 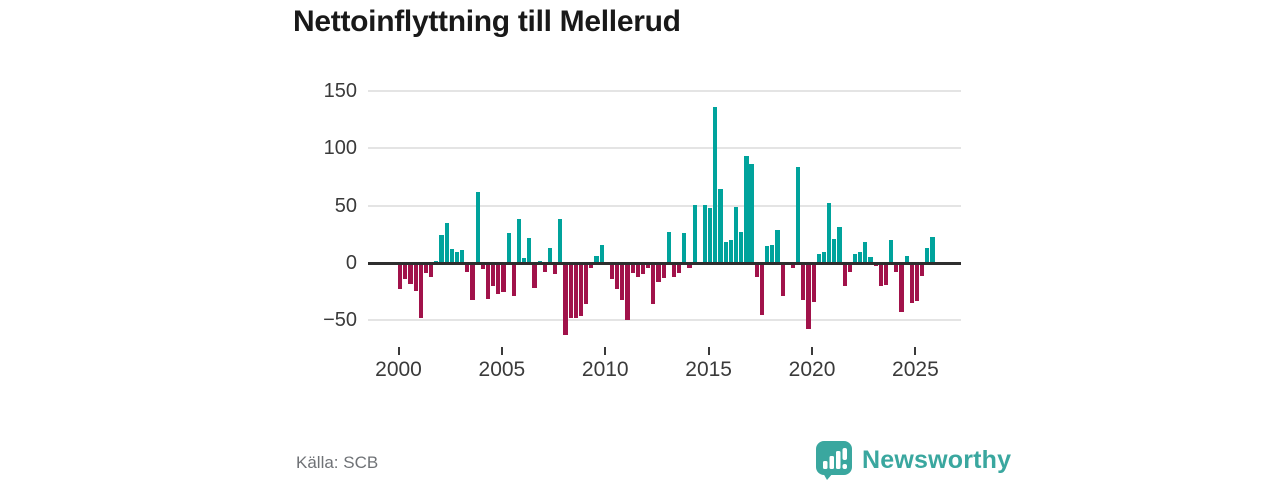 What do you see at coordinates (605, 369) in the screenshot?
I see `x-axis-tick-label: 2010` at bounding box center [605, 369].